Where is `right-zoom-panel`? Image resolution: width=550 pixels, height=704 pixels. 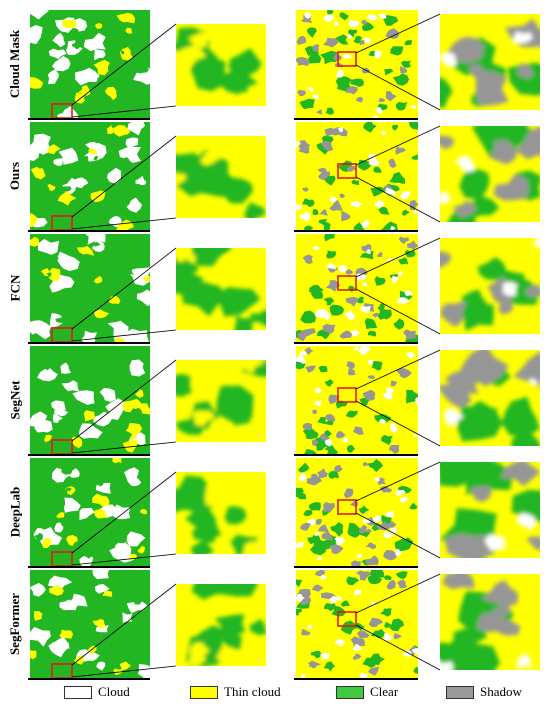
right-zoom-panel is located at coordinates (490, 62).